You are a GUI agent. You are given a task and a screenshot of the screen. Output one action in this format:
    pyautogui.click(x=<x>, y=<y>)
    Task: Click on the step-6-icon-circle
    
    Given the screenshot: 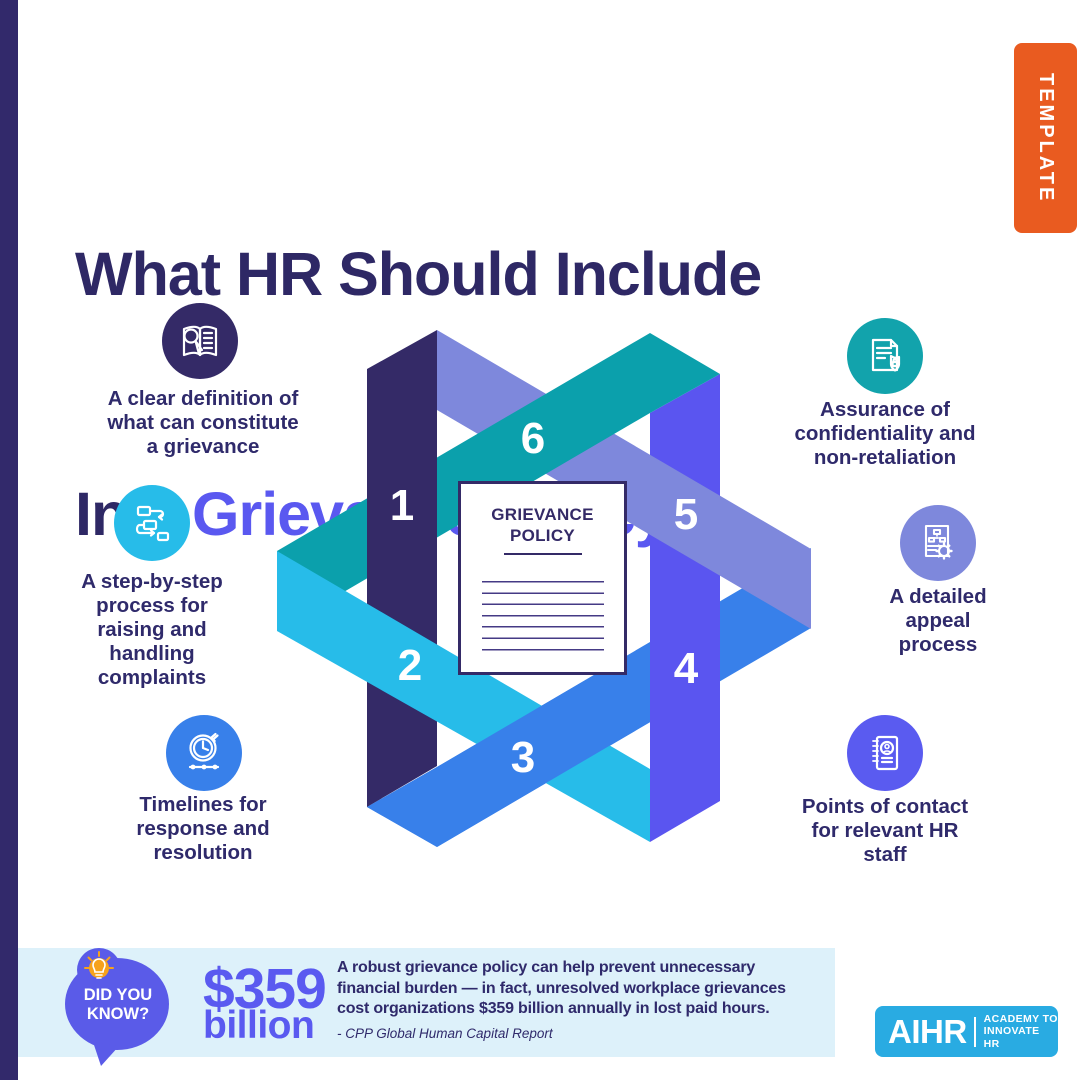 What is the action you would take?
    pyautogui.click(x=885, y=356)
    